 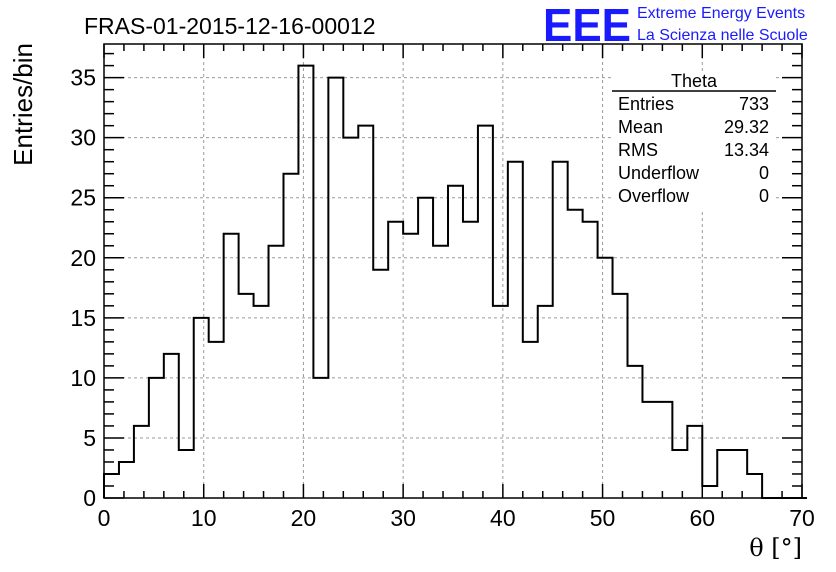 I want to click on y-tick-label: 25, so click(x=83, y=198).